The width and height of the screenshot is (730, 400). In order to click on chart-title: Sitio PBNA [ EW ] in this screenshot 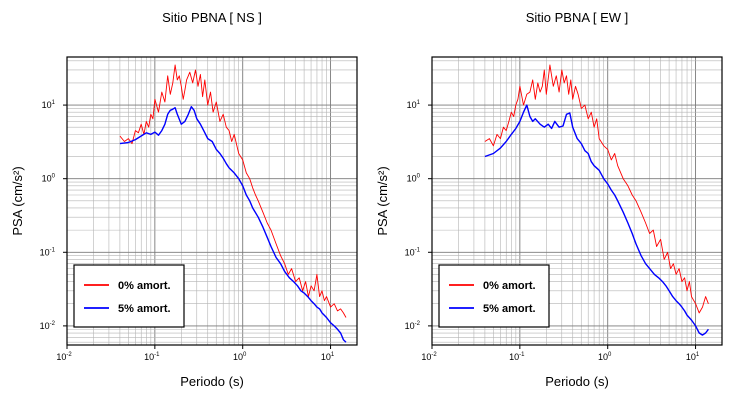, I will do `click(577, 17)`.